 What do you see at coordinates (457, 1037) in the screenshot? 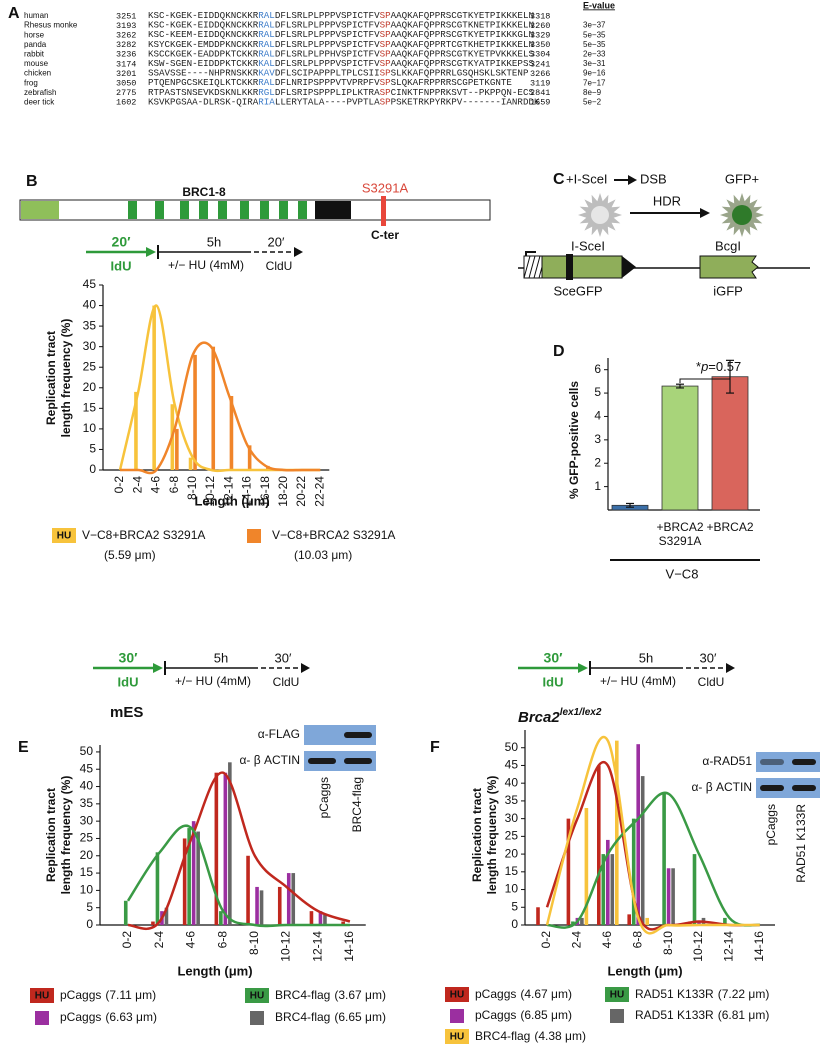
I see `legend-badge-text: HU` at bounding box center [457, 1037].